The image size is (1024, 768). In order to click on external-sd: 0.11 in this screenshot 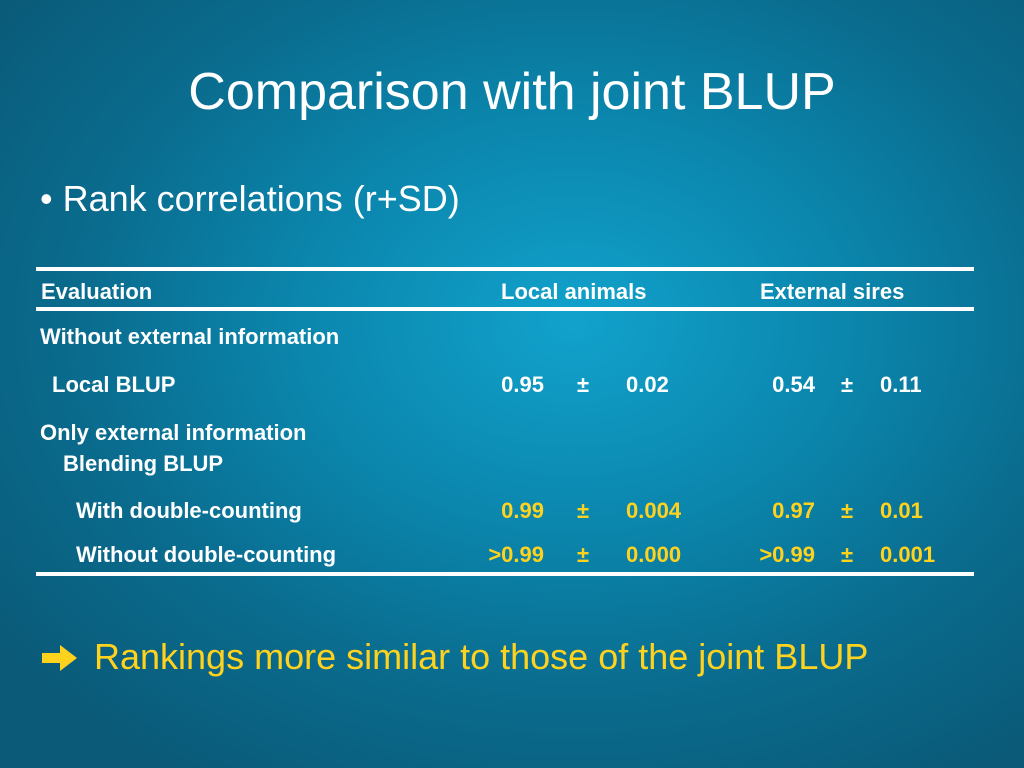, I will do `click(901, 384)`.